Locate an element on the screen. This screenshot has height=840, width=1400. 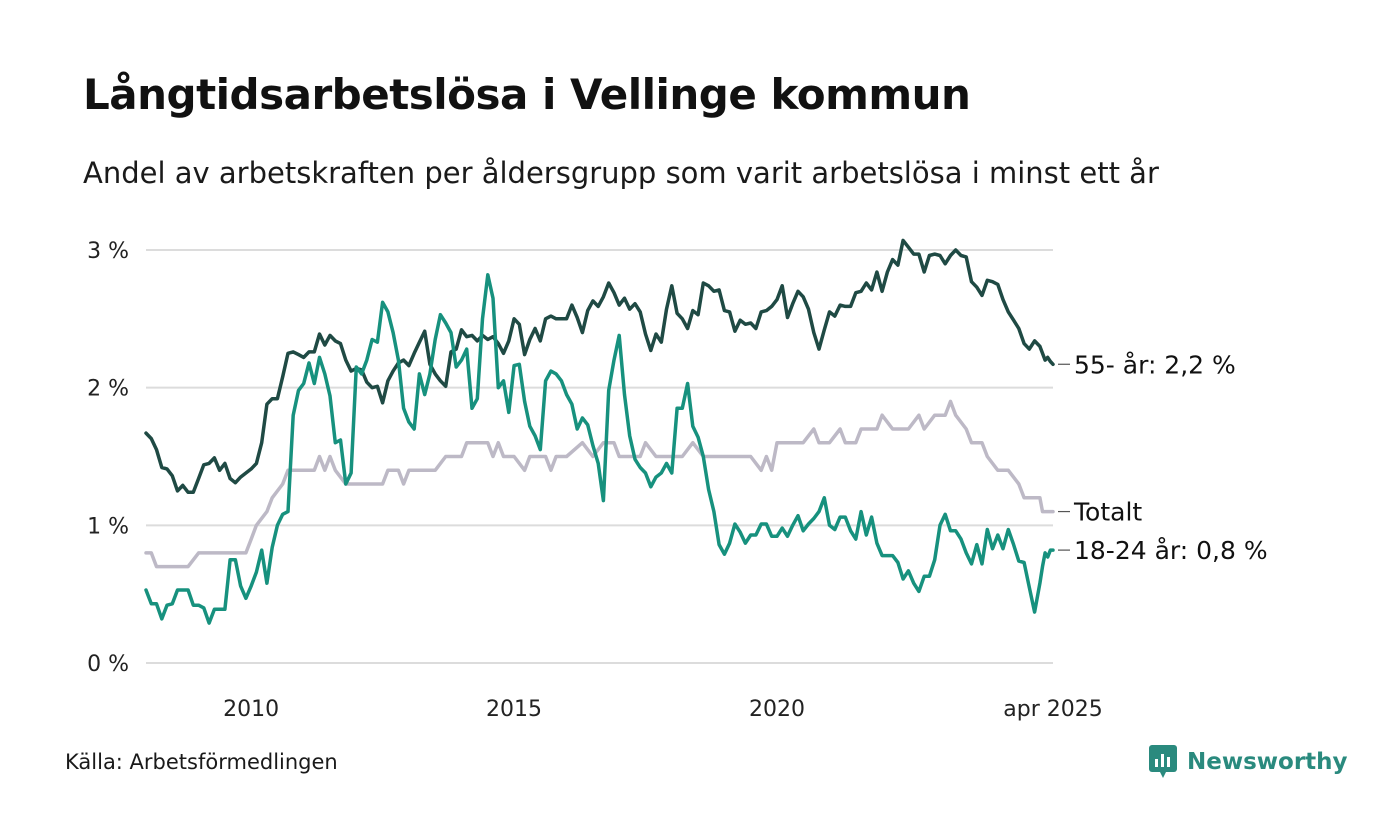
brand-name: Newsworthy is located at coordinates (1267, 762).